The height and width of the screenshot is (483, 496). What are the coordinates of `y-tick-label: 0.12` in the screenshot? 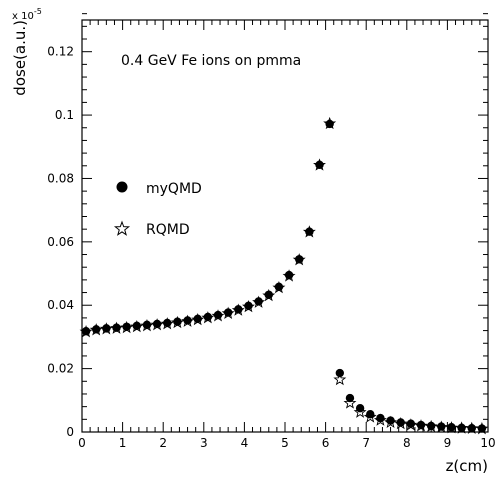 It's located at (60, 52).